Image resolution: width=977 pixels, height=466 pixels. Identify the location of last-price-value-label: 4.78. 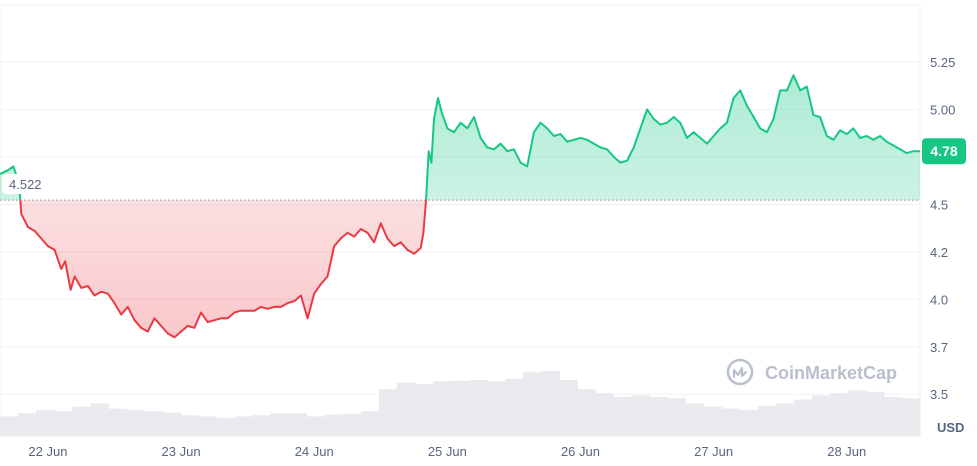
(943, 151).